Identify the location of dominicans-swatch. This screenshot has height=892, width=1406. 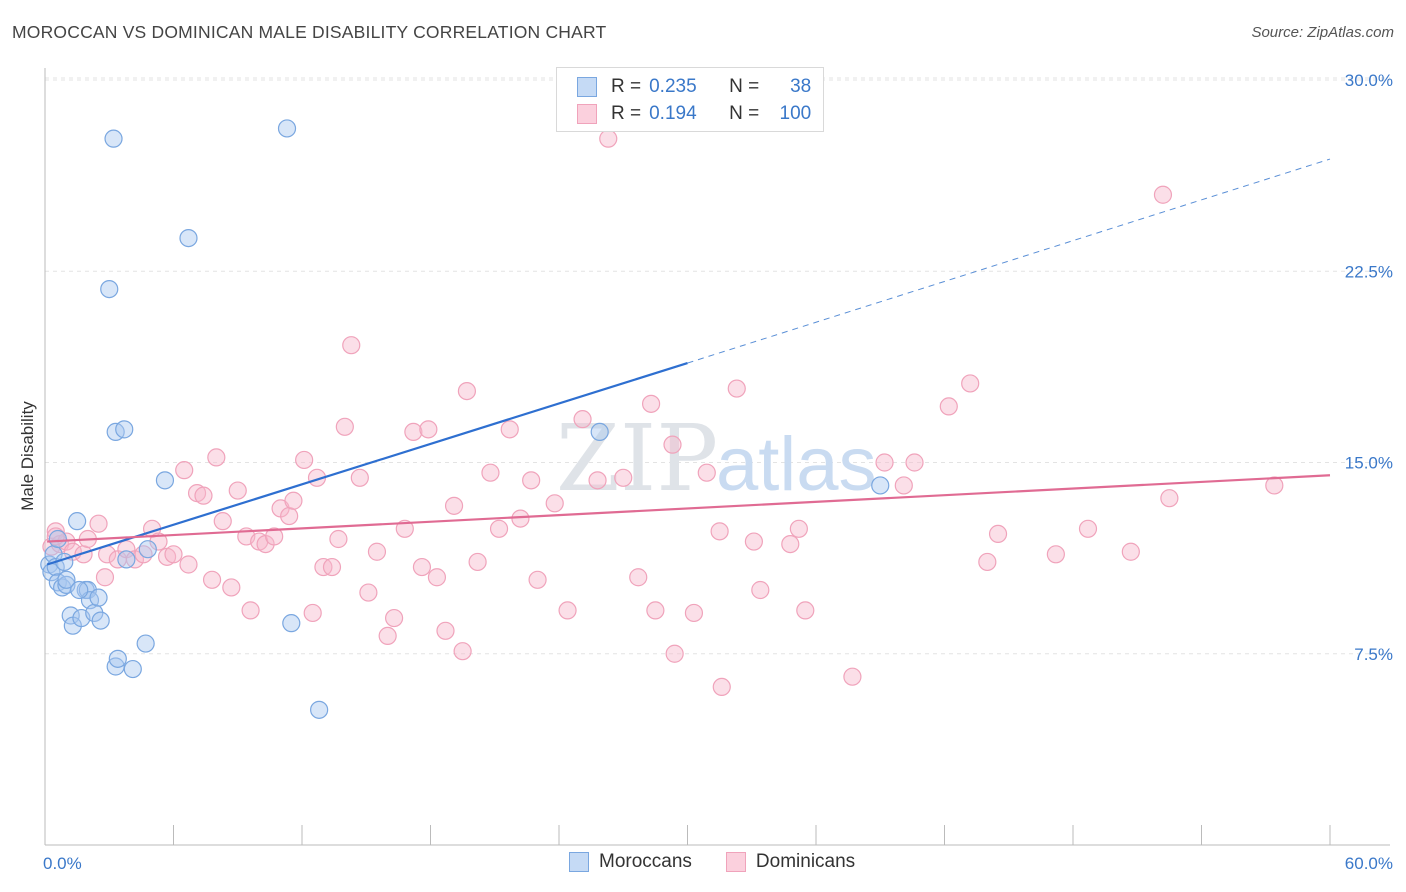
(587, 114).